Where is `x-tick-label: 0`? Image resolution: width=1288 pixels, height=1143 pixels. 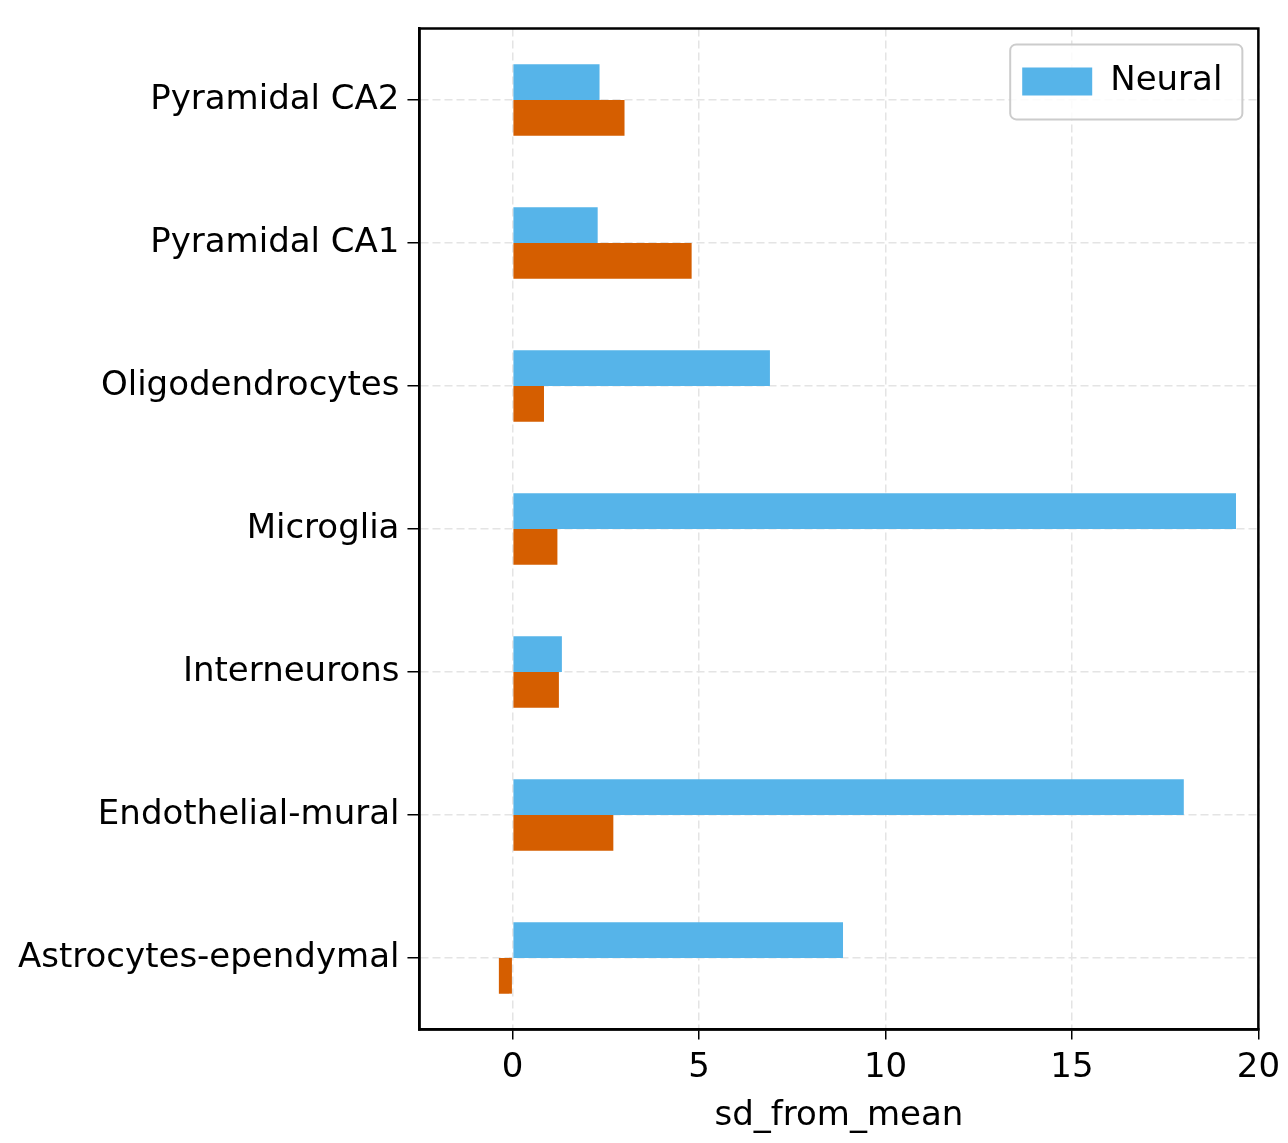 x-tick-label: 0 is located at coordinates (512, 1064).